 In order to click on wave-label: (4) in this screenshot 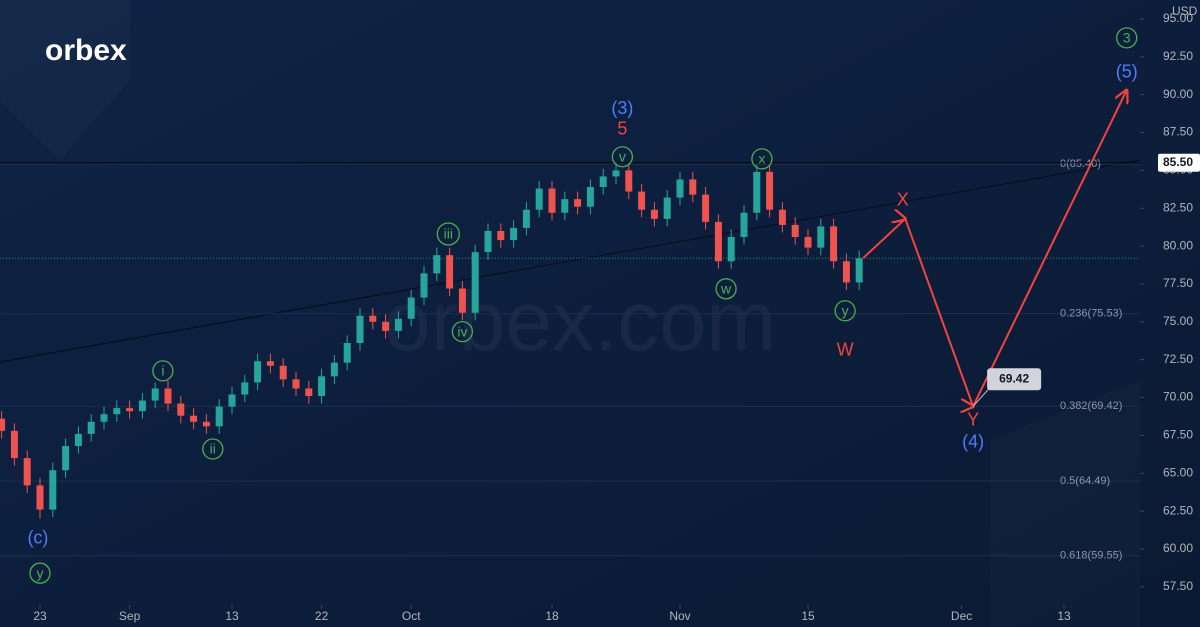, I will do `click(973, 441)`.